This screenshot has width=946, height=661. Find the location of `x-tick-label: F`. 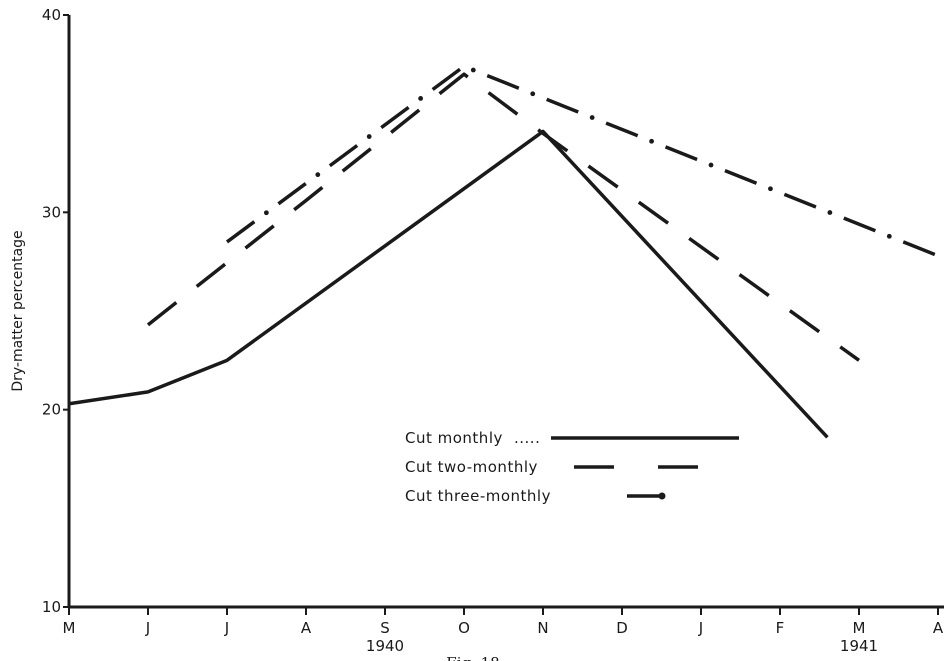

x-tick-label: F is located at coordinates (780, 628).